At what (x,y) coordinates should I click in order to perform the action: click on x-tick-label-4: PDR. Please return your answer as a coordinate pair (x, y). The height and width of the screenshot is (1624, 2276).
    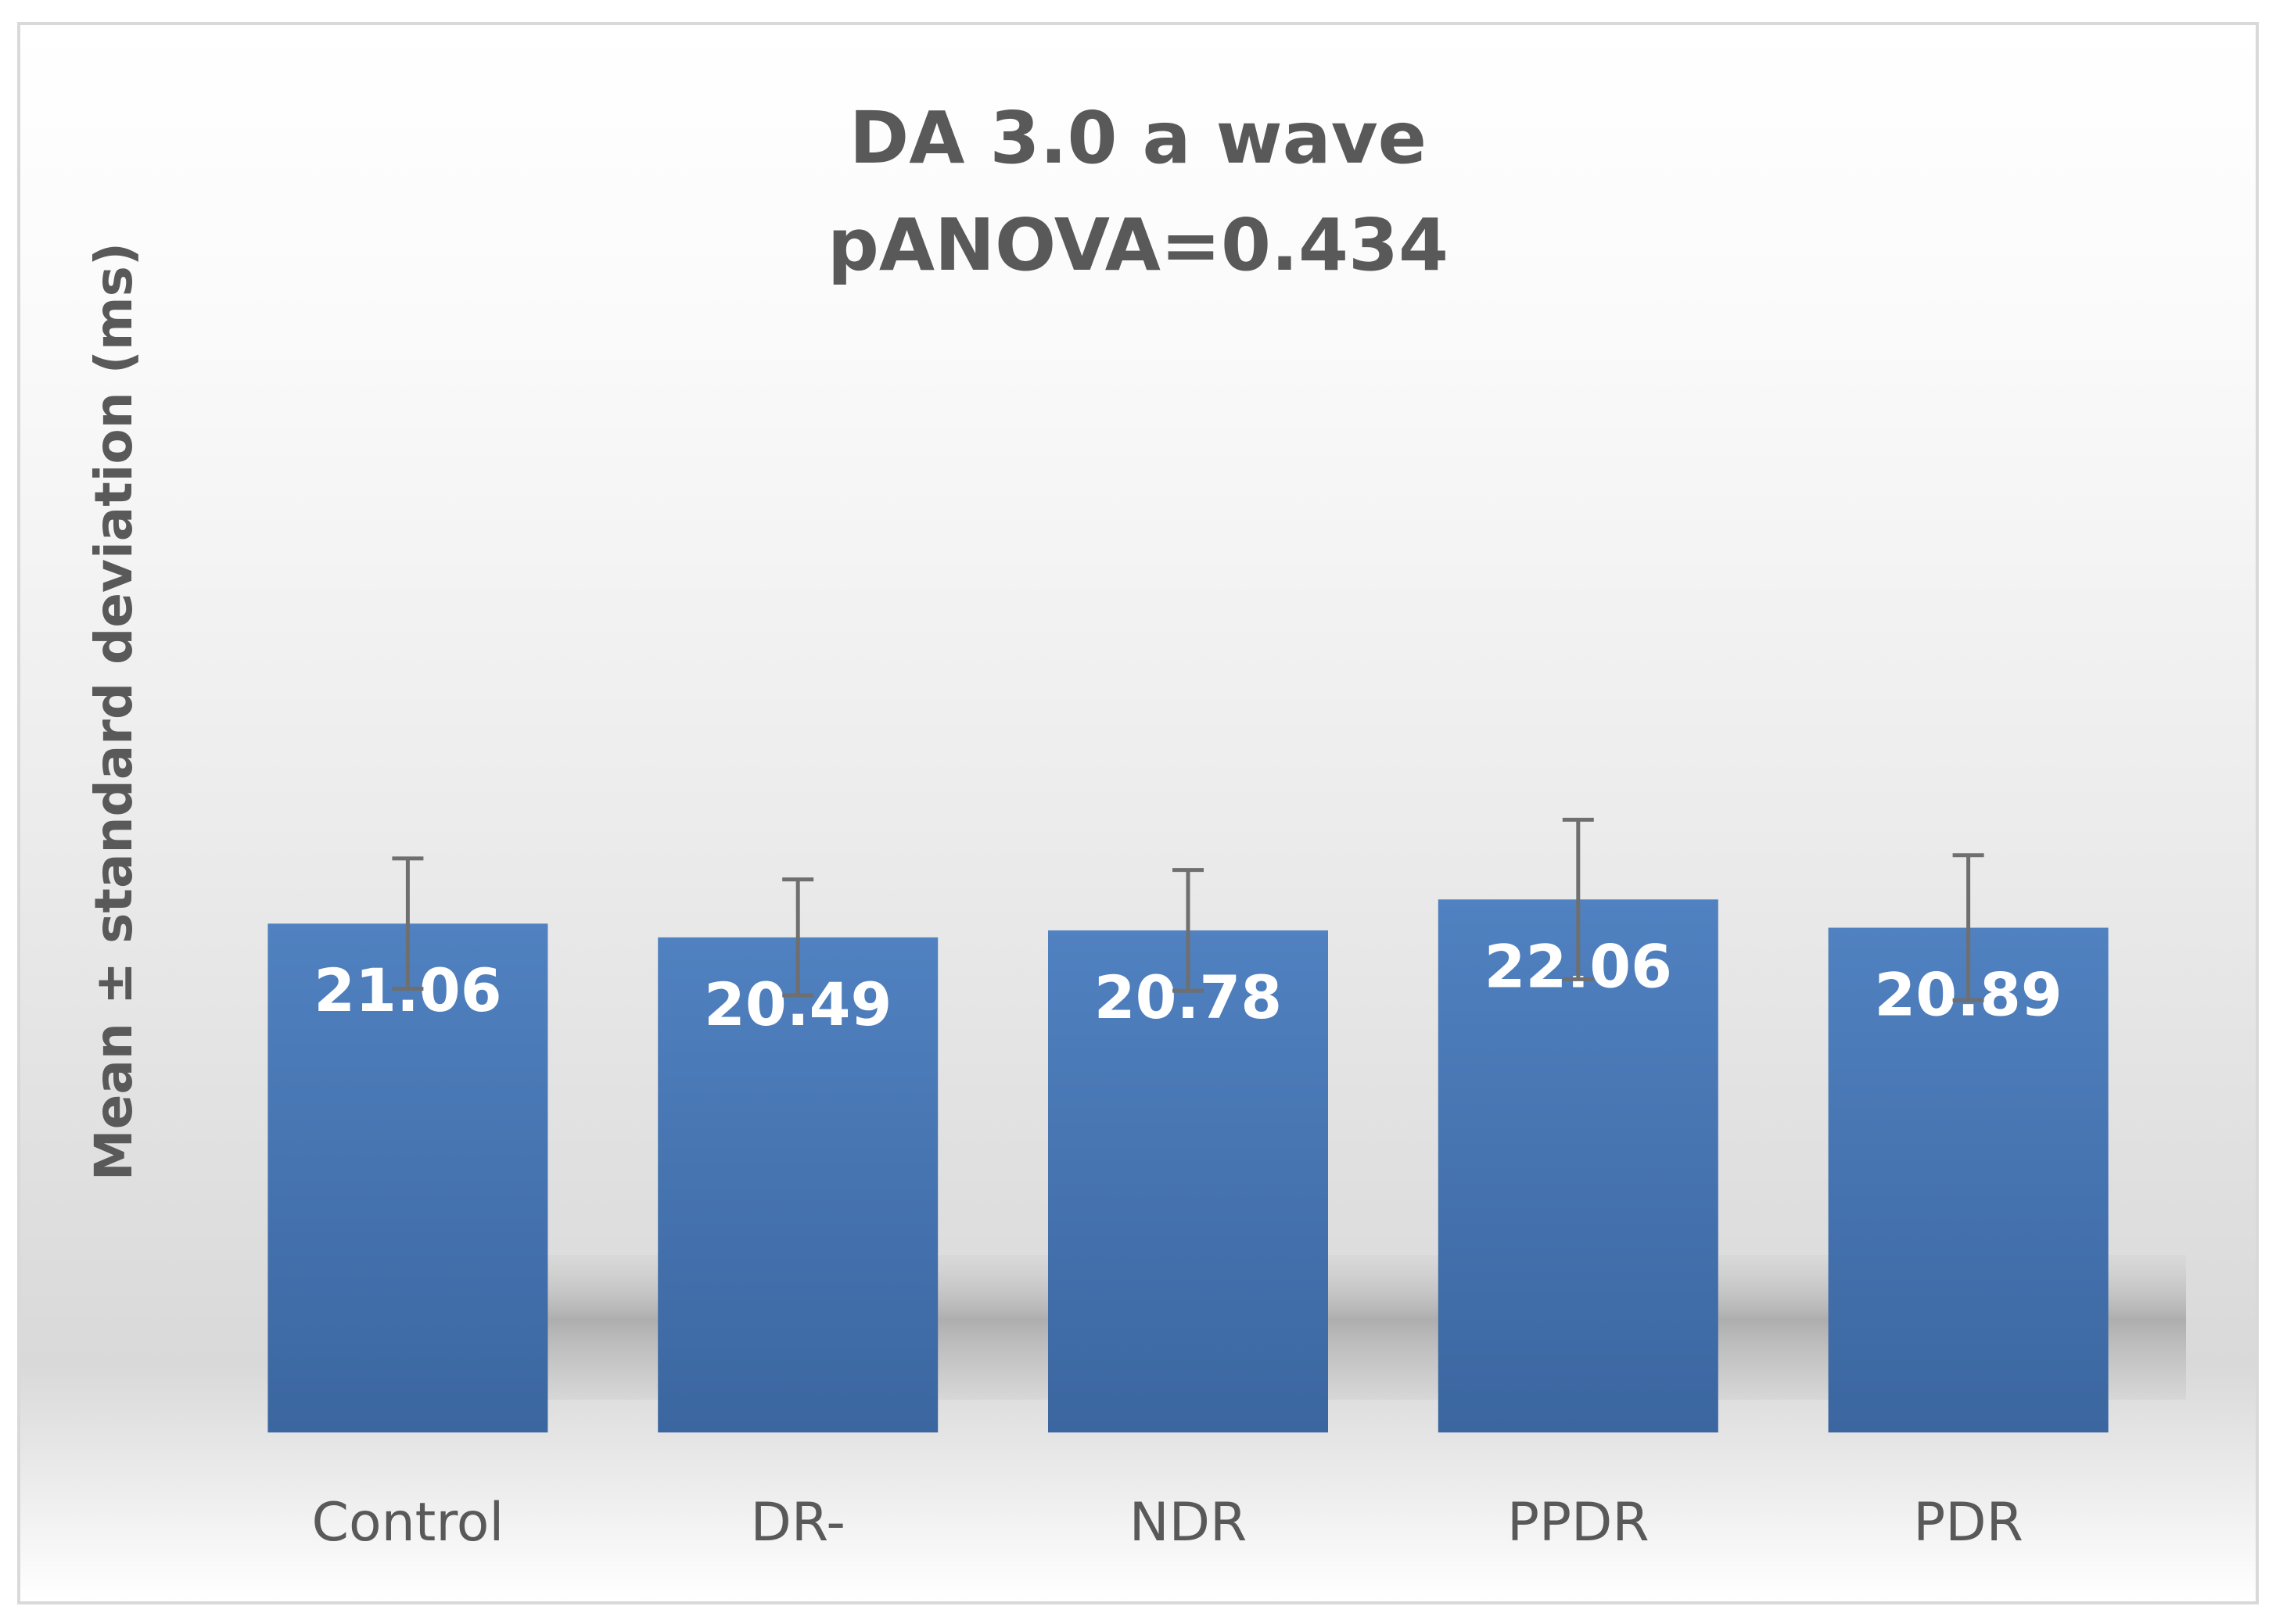
    Looking at the image, I should click on (1968, 1523).